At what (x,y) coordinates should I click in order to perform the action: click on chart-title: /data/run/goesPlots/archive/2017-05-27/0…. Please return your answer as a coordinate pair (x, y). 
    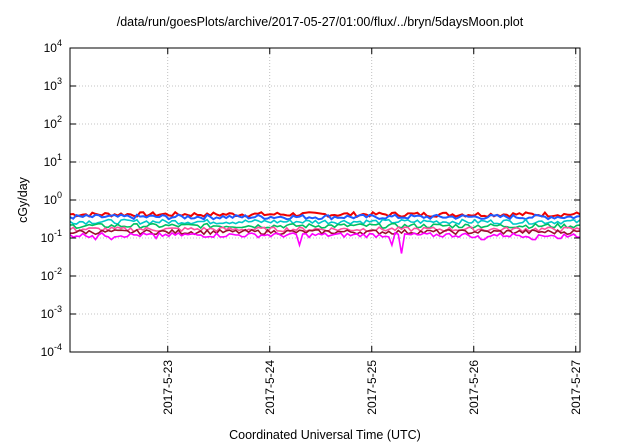
    Looking at the image, I should click on (320, 22).